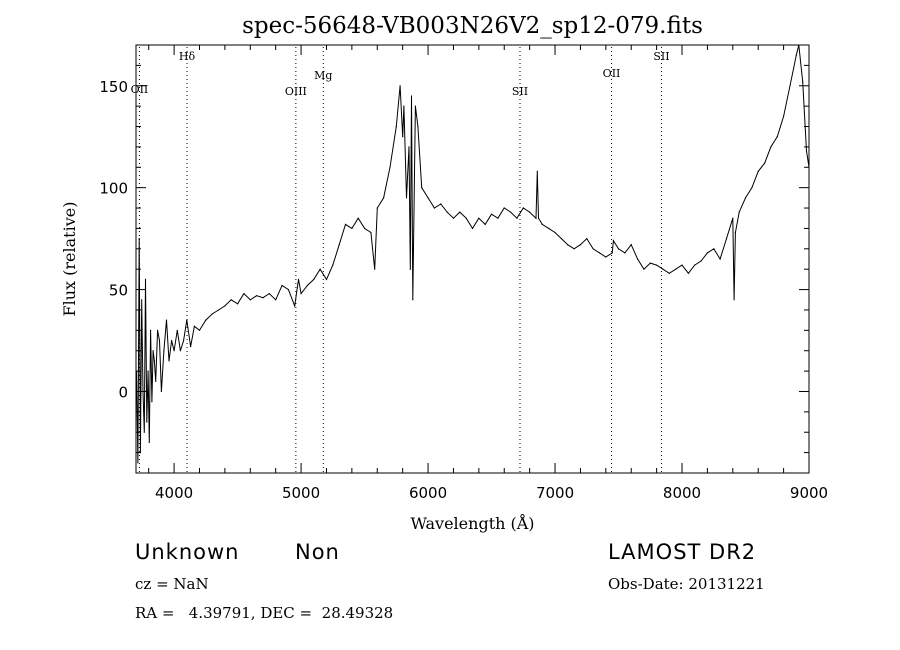 The image size is (900, 650). What do you see at coordinates (472, 26) in the screenshot?
I see `chart-title: spec-56648-VB003N26V2_sp12-079.fits` at bounding box center [472, 26].